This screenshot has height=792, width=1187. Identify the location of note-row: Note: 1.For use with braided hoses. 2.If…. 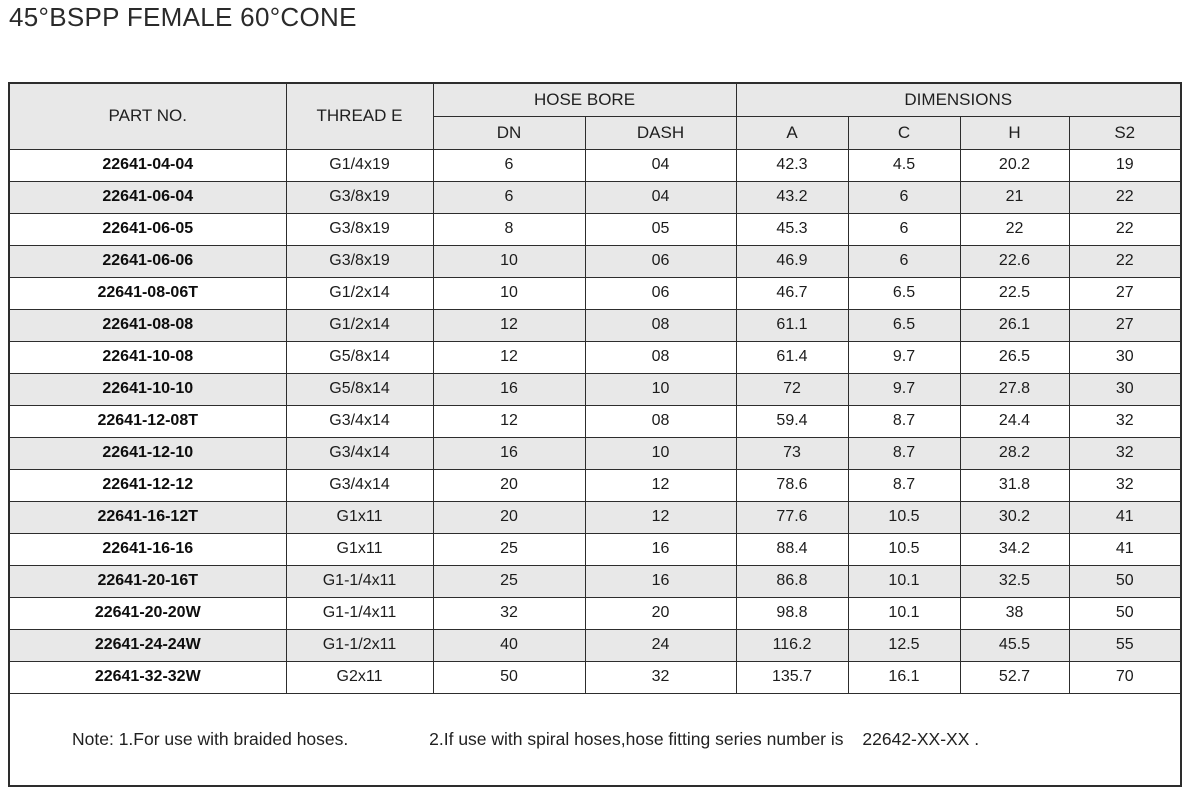
(595, 739).